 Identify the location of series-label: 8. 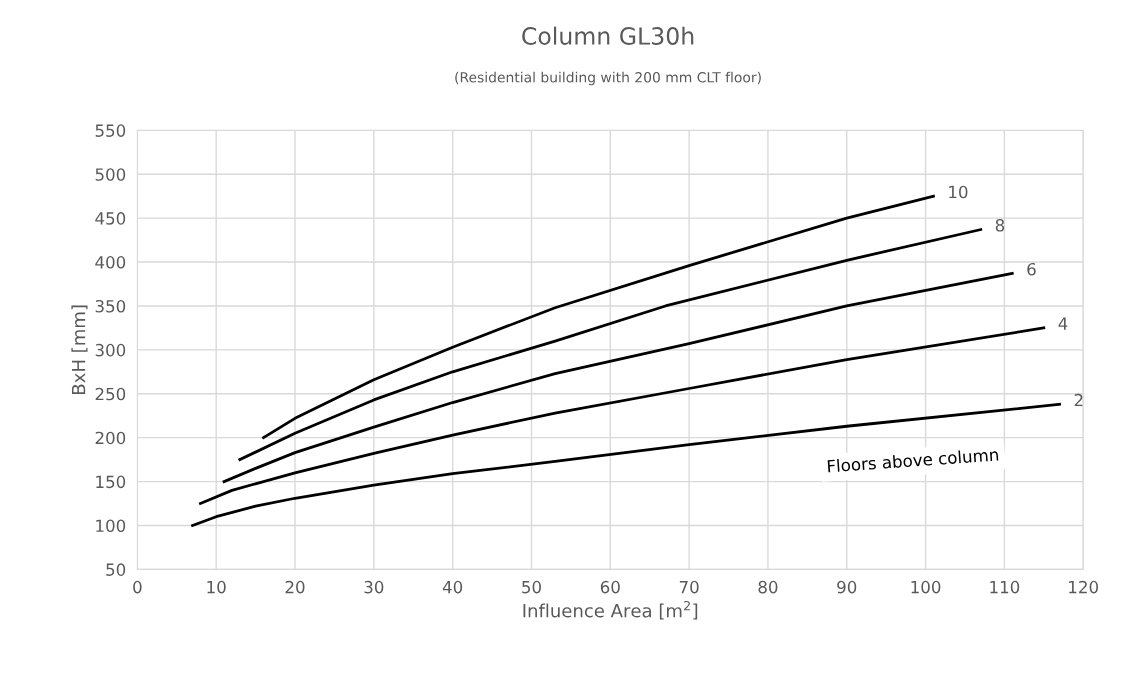
(1000, 225).